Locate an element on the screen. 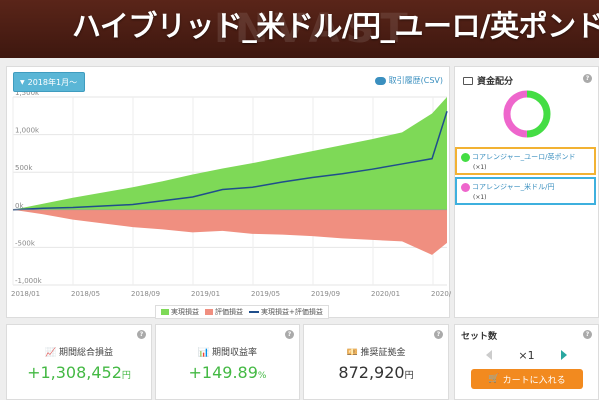  decrease-icon is located at coordinates (489, 355).